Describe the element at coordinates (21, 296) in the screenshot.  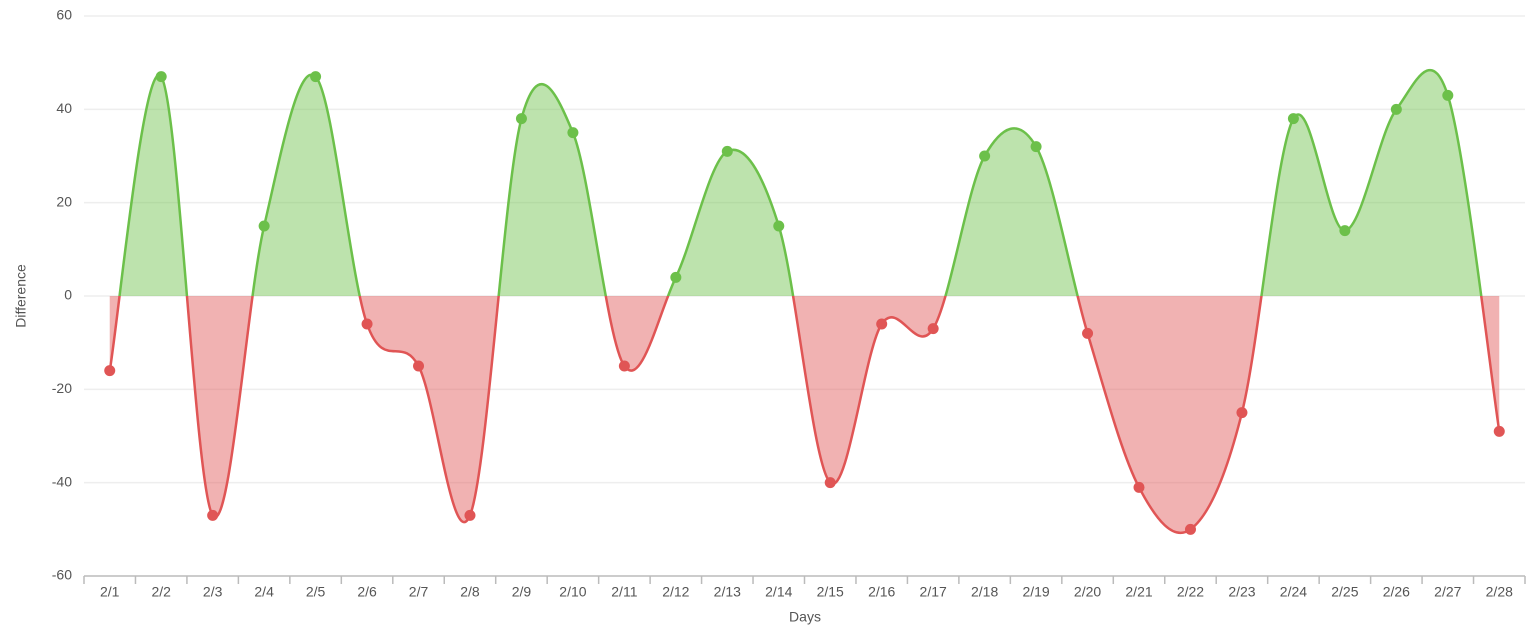
I see `y-axis-label: Difference` at that location.